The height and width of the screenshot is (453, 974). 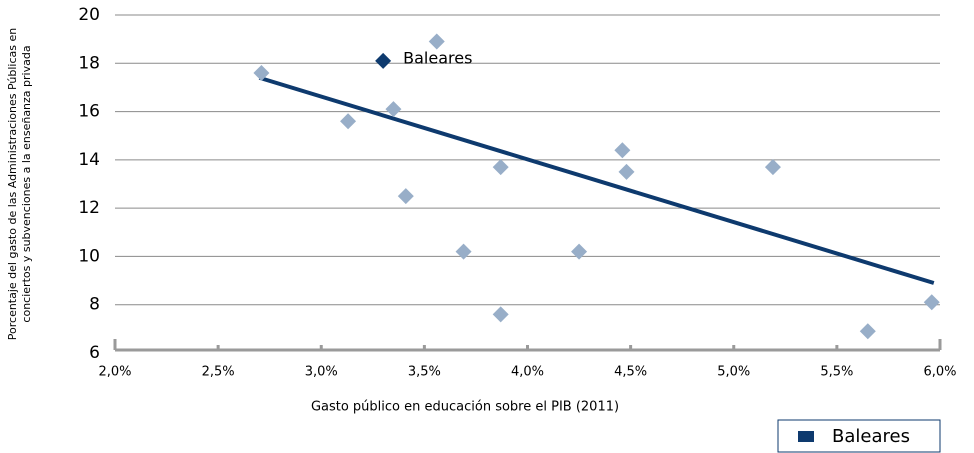 What do you see at coordinates (527, 372) in the screenshot?
I see `x-tick-label: 4,0%` at bounding box center [527, 372].